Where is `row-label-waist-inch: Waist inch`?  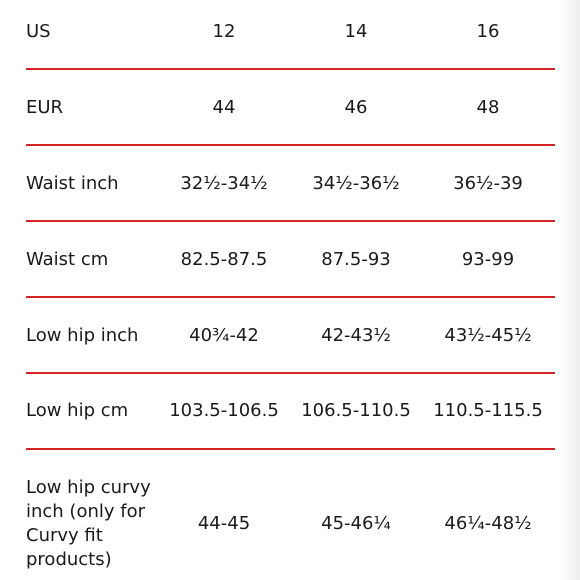
row-label-waist-inch: Waist inch is located at coordinates (72, 183).